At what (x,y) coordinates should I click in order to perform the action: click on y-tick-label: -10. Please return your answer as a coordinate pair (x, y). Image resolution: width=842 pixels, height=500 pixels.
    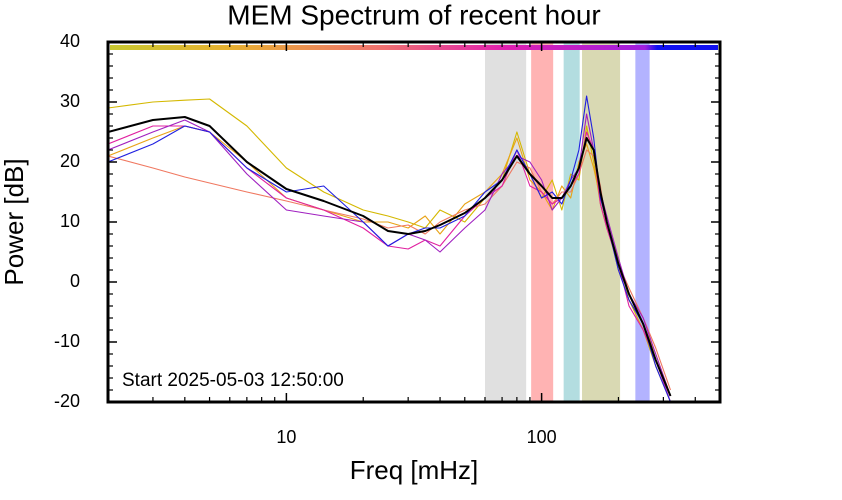
    Looking at the image, I should click on (67, 341).